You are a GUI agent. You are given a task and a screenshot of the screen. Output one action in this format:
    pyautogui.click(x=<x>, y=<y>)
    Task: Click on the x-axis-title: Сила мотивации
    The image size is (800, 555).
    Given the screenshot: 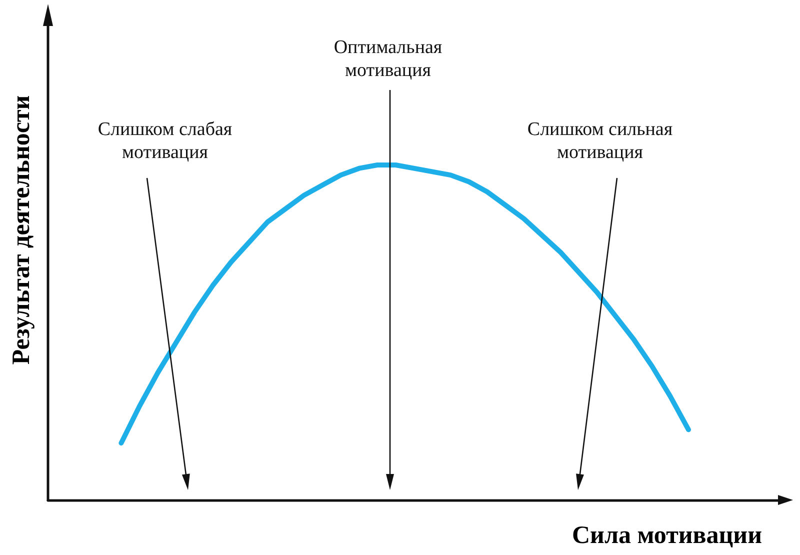 What is the action you would take?
    pyautogui.click(x=667, y=536)
    